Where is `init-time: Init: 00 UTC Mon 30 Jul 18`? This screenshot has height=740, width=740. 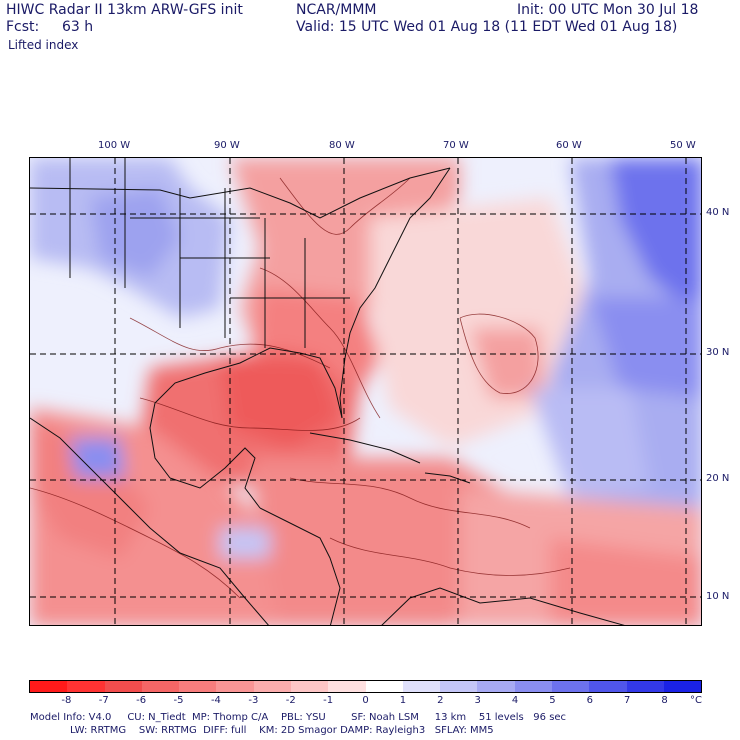 init-time: Init: 00 UTC Mon 30 Jul 18 is located at coordinates (608, 10).